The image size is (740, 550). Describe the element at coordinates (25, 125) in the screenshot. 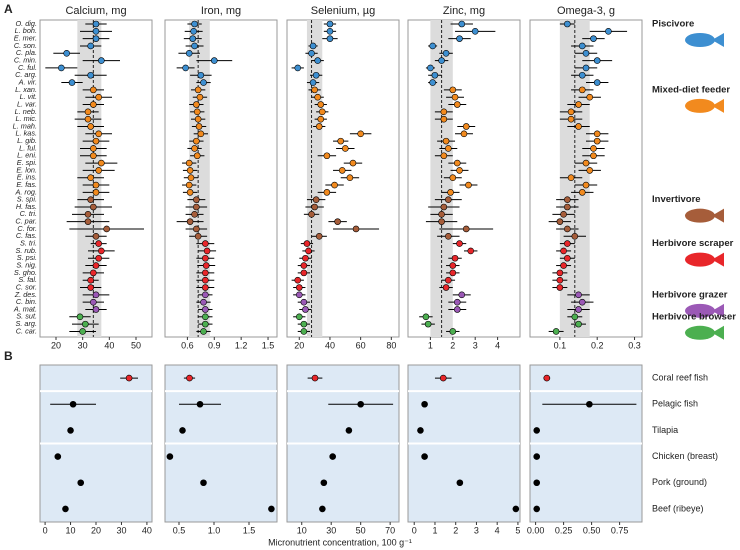

I see `species-label: L. mah.` at that location.